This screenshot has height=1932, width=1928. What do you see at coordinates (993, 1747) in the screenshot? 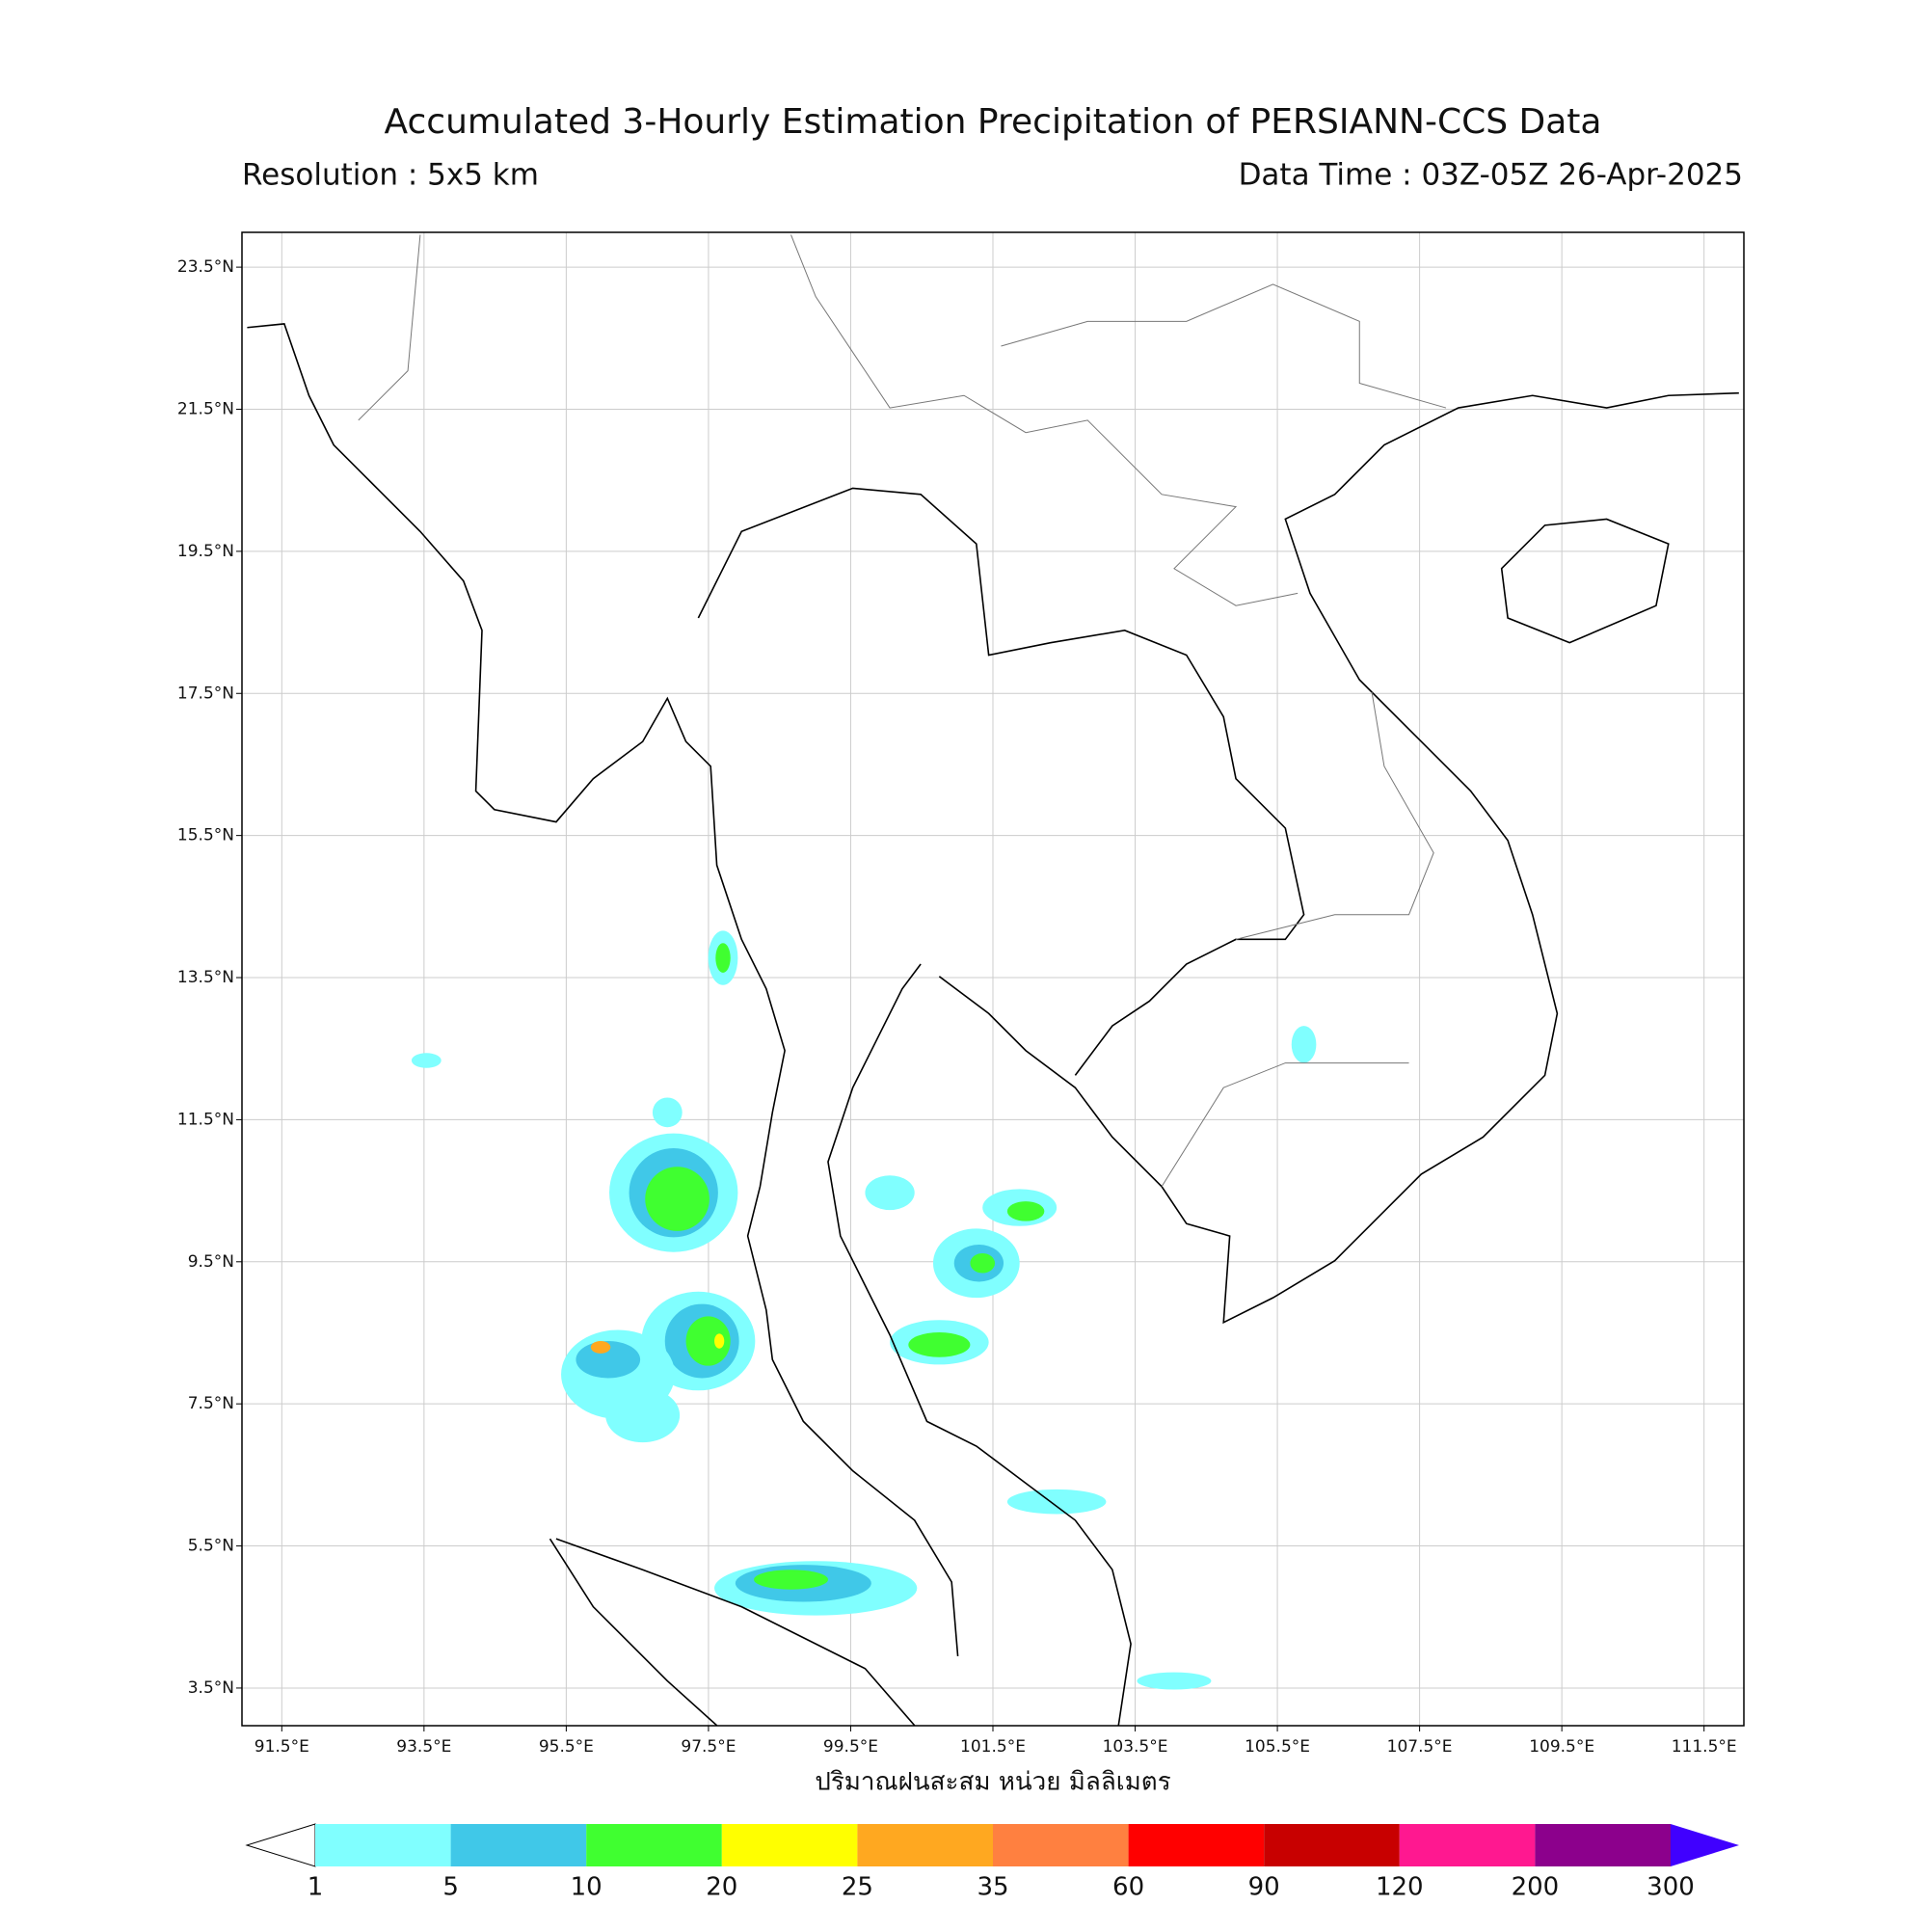
I see `lon-tick-label: 101.5°E` at bounding box center [993, 1747].